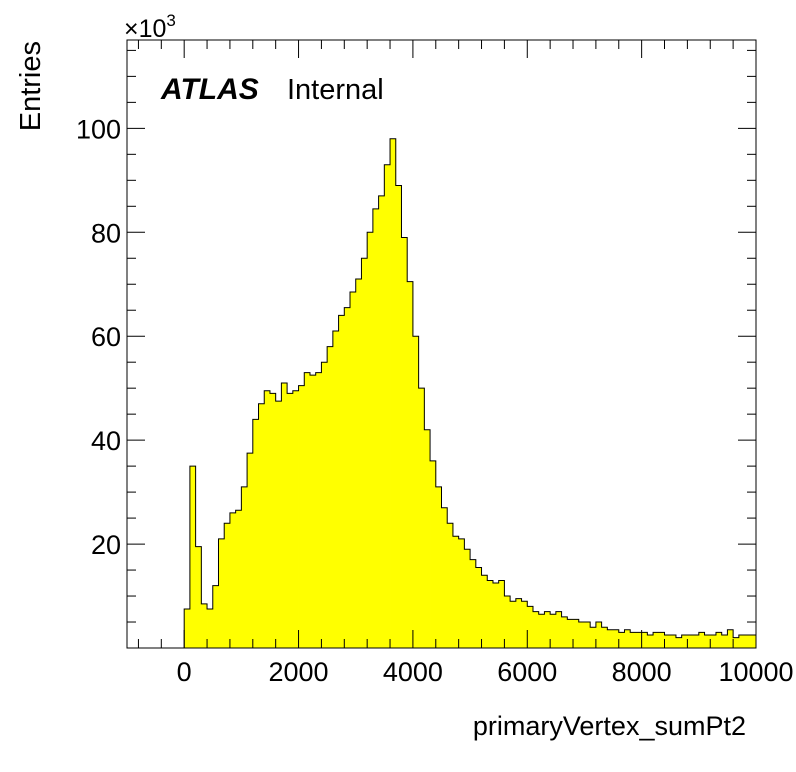 The width and height of the screenshot is (796, 772). I want to click on atlas-label: ATLAS, so click(209, 89).